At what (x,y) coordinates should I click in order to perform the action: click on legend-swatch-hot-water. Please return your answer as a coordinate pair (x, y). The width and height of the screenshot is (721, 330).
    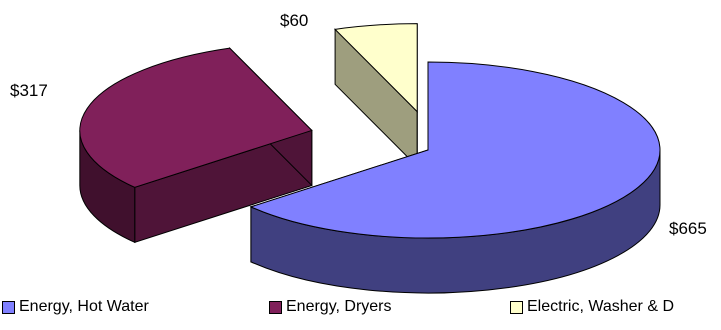
    Looking at the image, I should click on (8, 307).